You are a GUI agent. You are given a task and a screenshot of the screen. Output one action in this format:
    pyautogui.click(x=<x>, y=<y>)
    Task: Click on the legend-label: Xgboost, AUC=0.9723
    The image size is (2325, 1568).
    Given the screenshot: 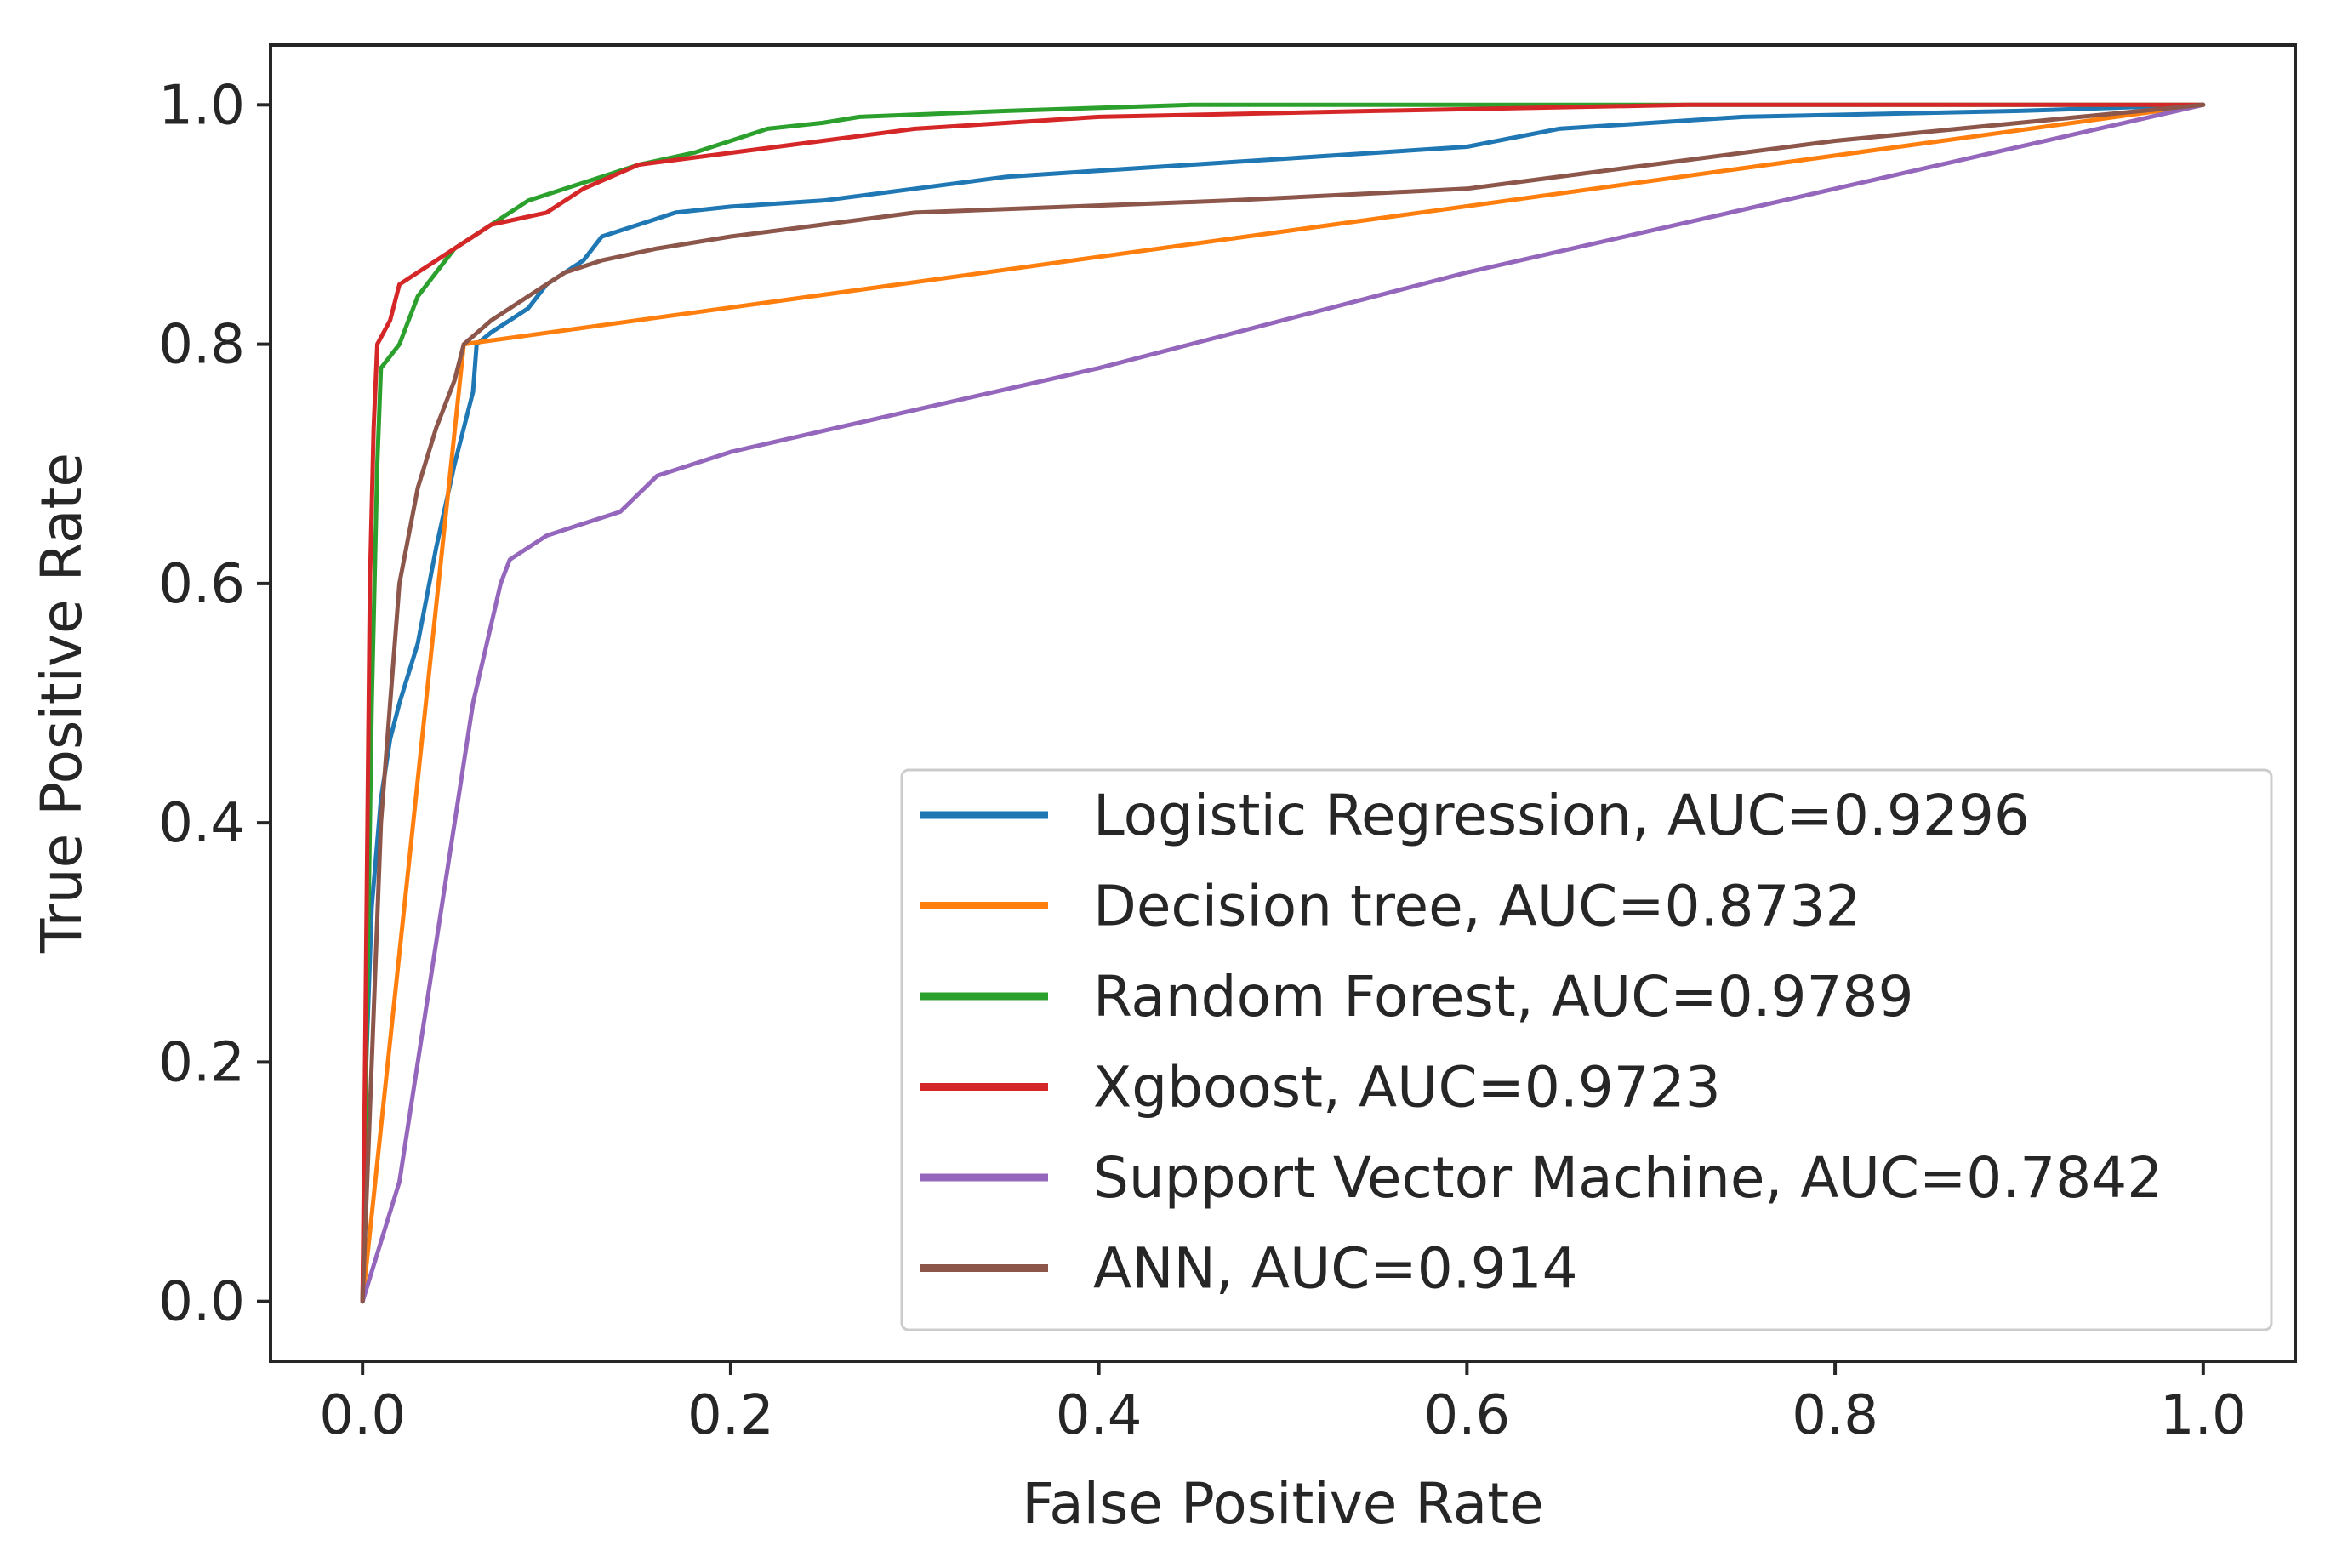 What is the action you would take?
    pyautogui.click(x=1407, y=1087)
    